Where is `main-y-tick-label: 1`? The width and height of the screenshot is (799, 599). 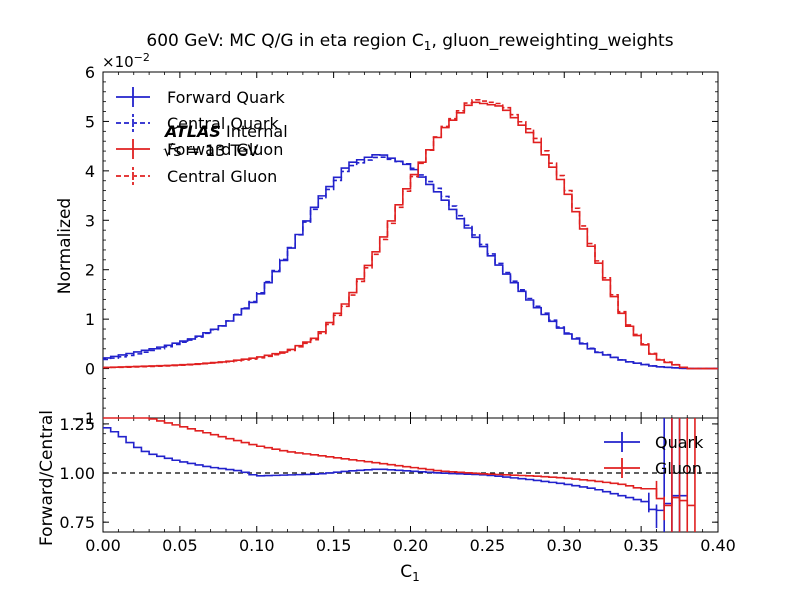 main-y-tick-label: 1 is located at coordinates (90, 319).